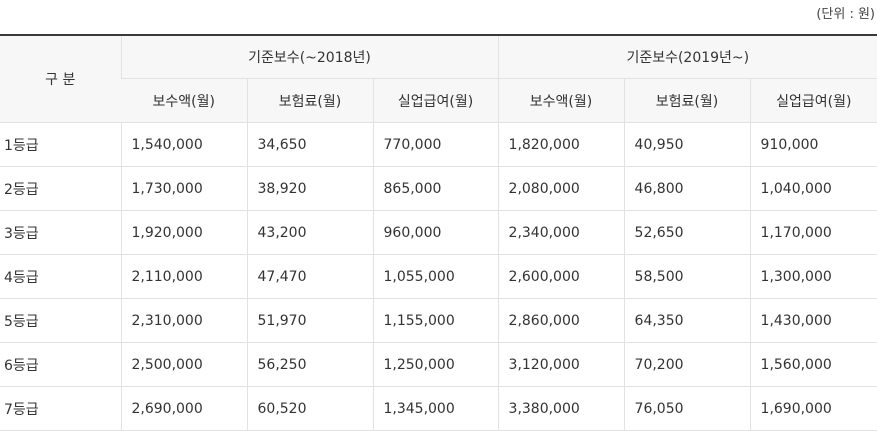 This screenshot has width=877, height=431. I want to click on header-group-2018: 기준보수(~2018년), so click(309, 57).